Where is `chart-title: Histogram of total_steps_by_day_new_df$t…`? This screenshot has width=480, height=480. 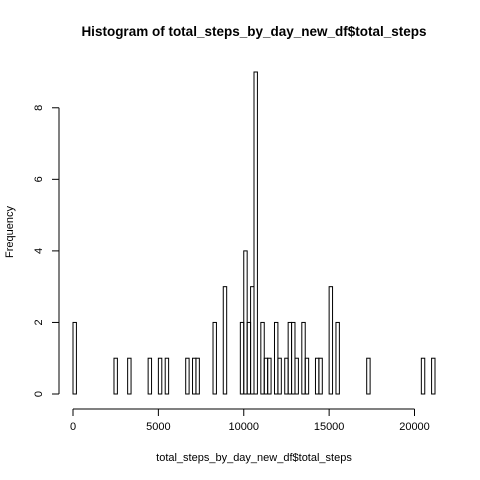 chart-title: Histogram of total_steps_by_day_new_df$t… is located at coordinates (253, 31).